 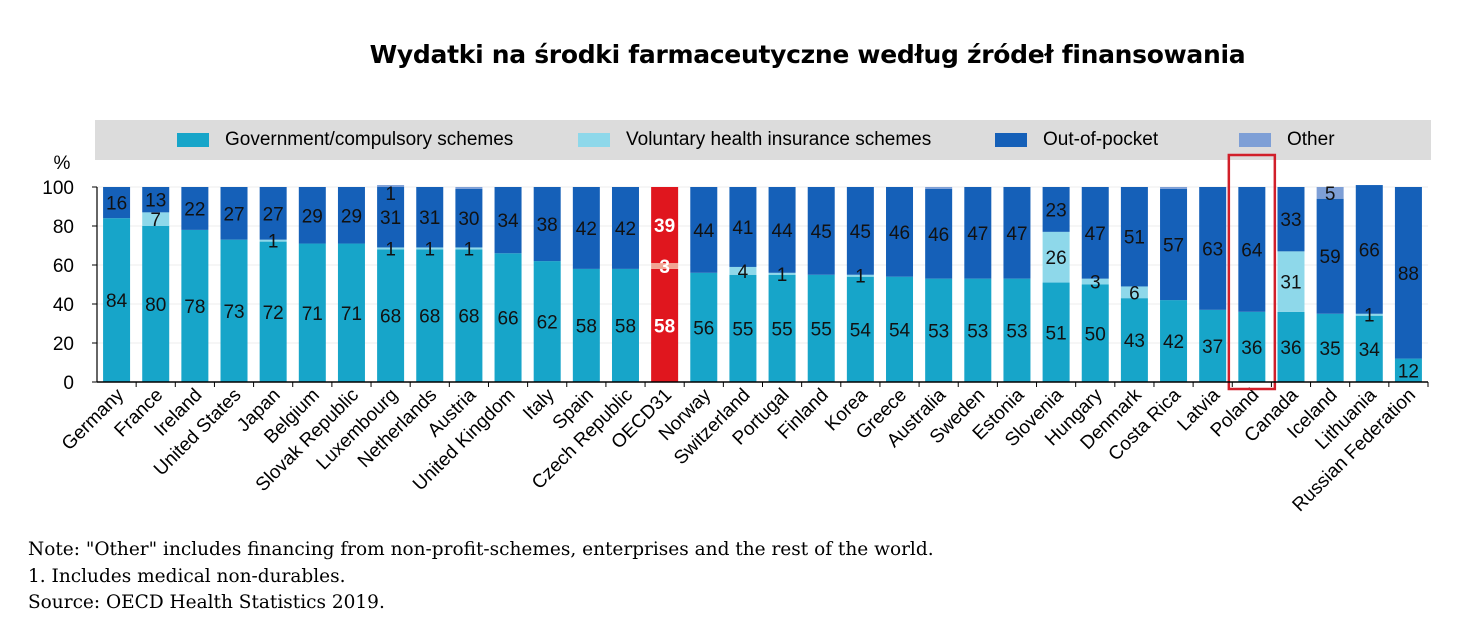 What do you see at coordinates (1101, 139) in the screenshot?
I see `legend-label-out-of-pocket: Out-of-pocket` at bounding box center [1101, 139].